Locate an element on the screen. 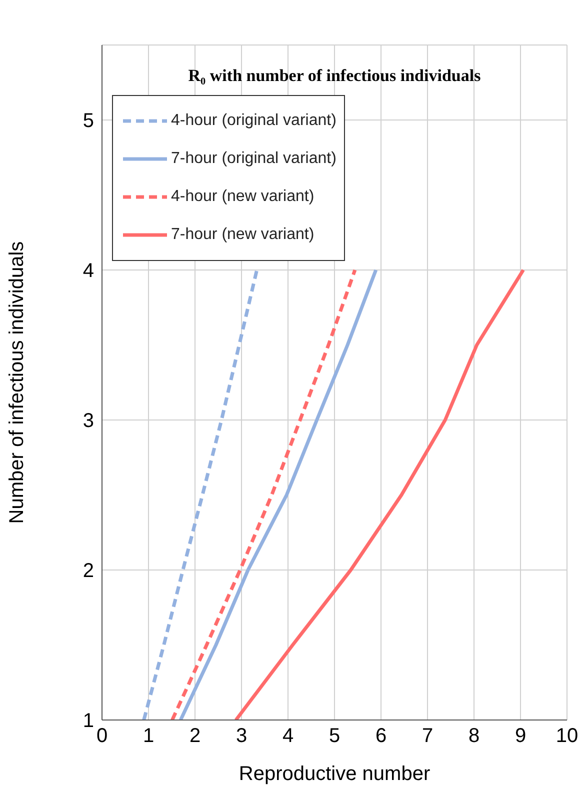  x-tick-label: 10 is located at coordinates (567, 736).